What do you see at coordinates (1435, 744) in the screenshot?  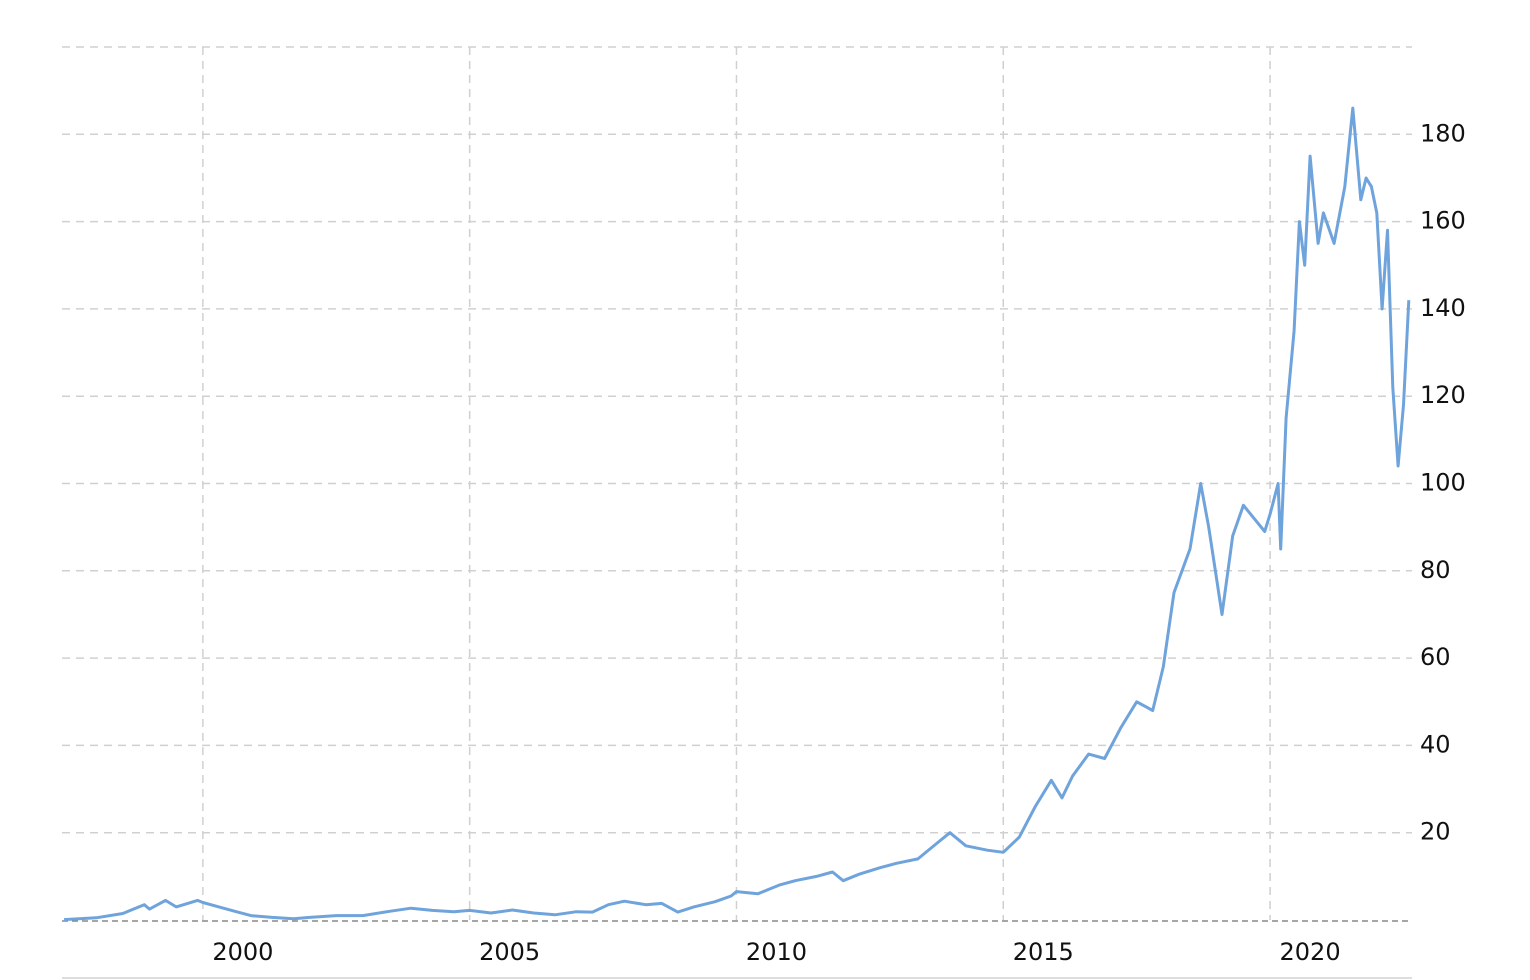 I see `y-tick-label: 40` at bounding box center [1435, 744].